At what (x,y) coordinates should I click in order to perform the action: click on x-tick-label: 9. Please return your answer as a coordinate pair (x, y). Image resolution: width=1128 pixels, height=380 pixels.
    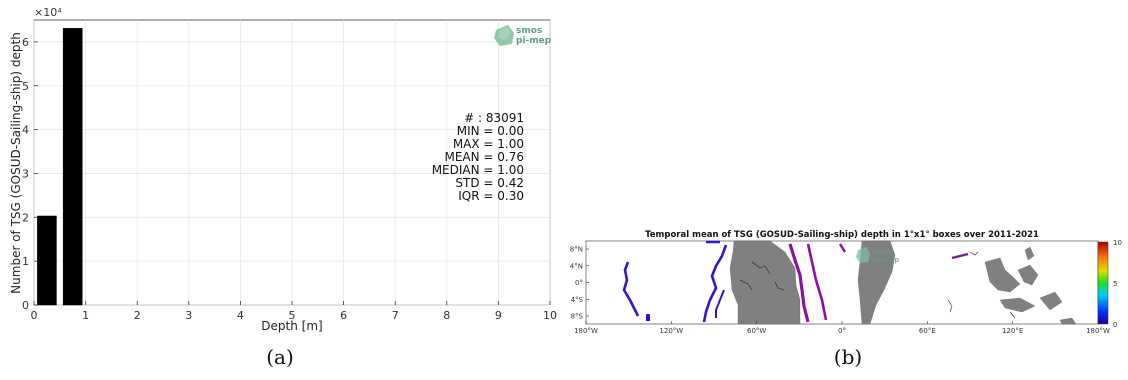
    Looking at the image, I should click on (498, 315).